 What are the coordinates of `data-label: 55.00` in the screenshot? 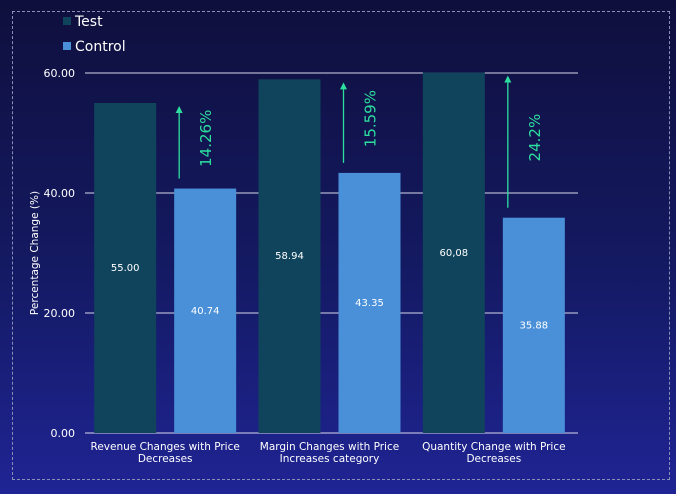 It's located at (125, 268).